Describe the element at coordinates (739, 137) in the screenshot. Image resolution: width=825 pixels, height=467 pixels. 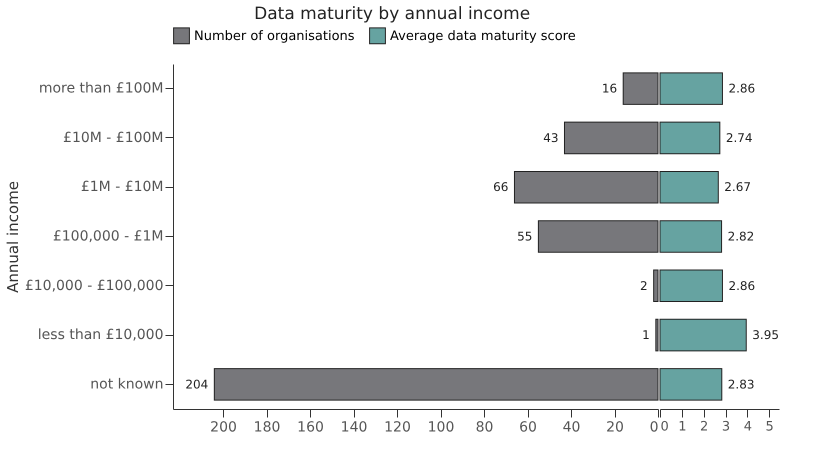
I see `data-label: 2.74` at that location.